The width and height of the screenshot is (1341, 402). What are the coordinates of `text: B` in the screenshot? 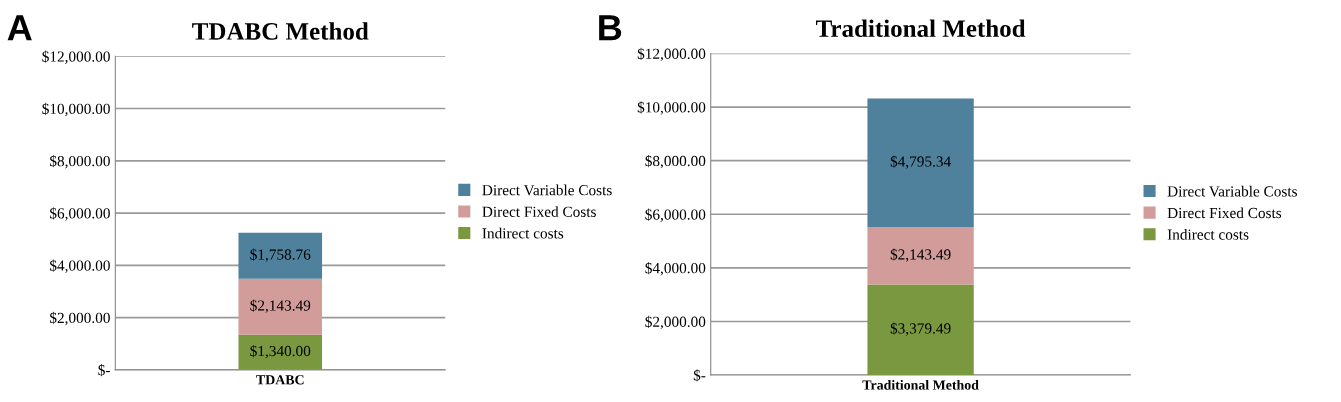 It's located at (610, 28).